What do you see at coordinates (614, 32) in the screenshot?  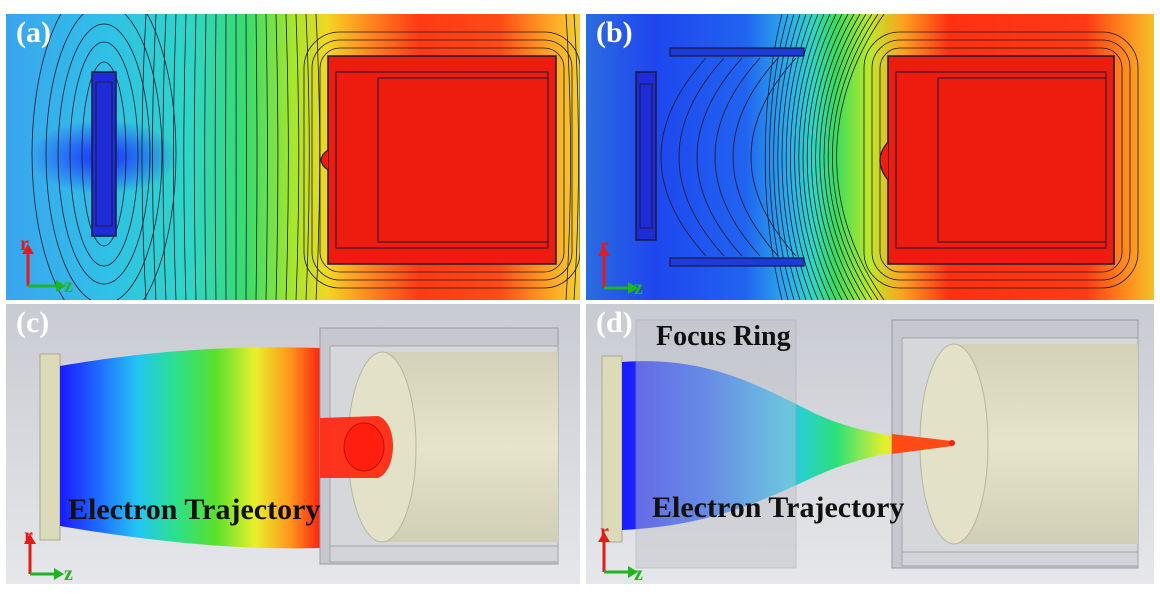 I see `panel-label-b: (b)` at bounding box center [614, 32].